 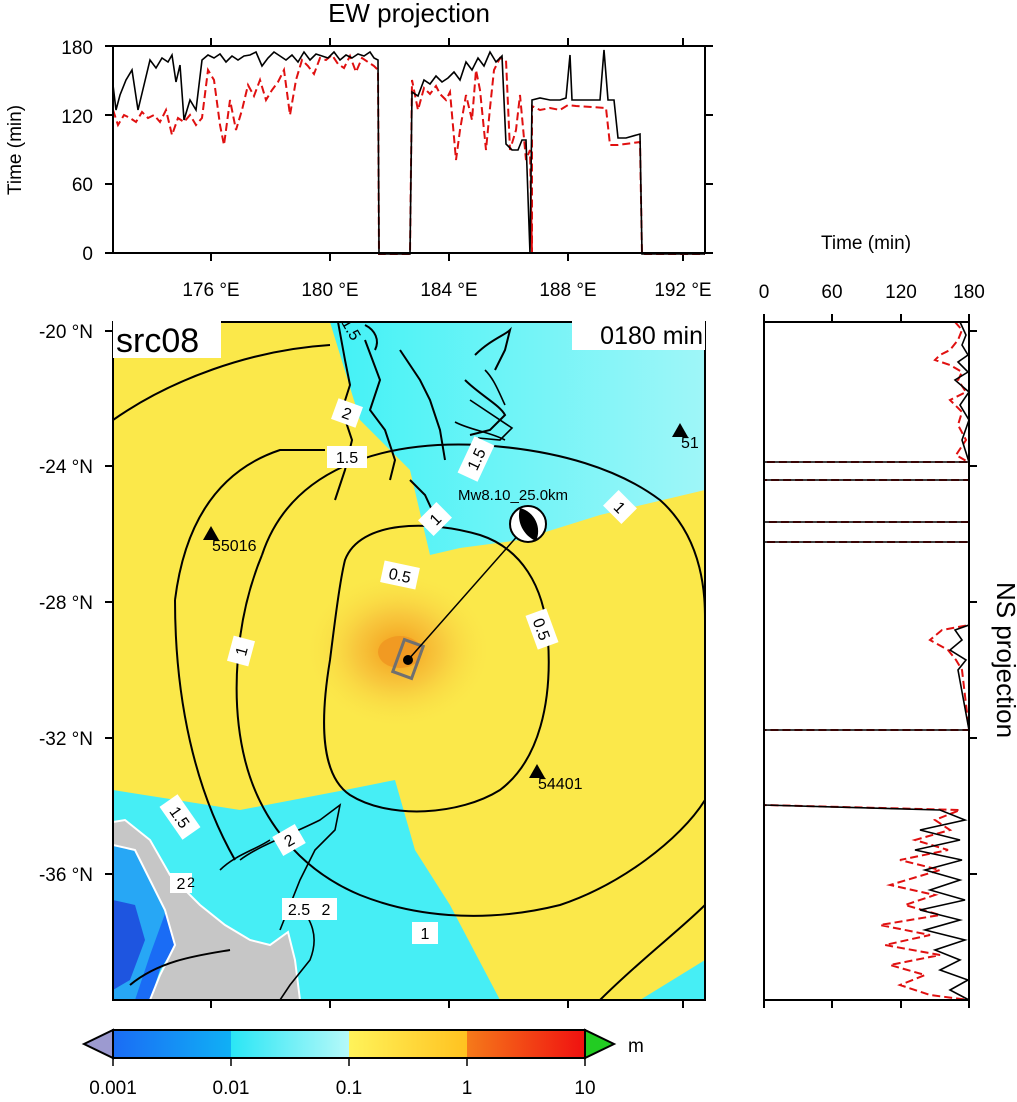 I want to click on focal-mechanism-beachball, so click(x=528, y=524).